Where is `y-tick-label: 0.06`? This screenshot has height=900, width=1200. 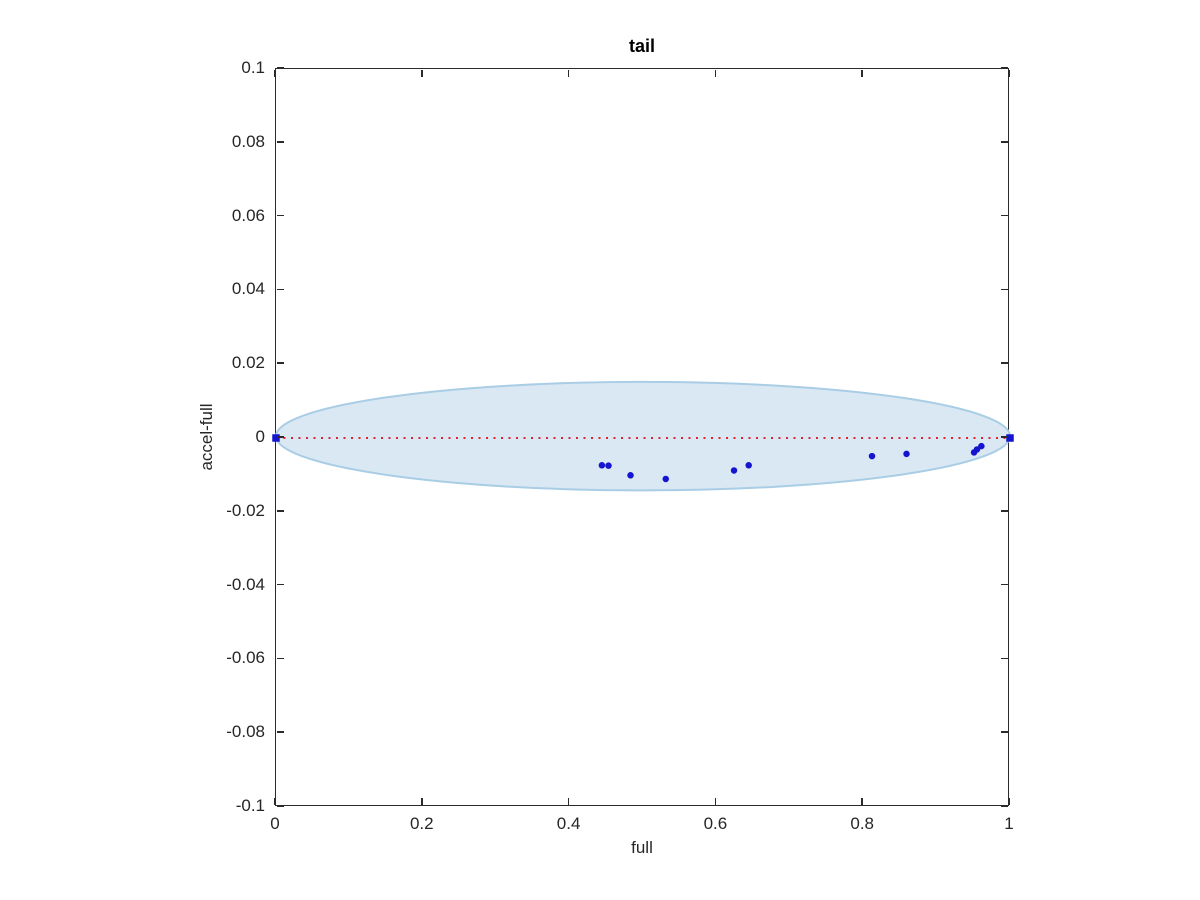
y-tick-label: 0.06 is located at coordinates (248, 215).